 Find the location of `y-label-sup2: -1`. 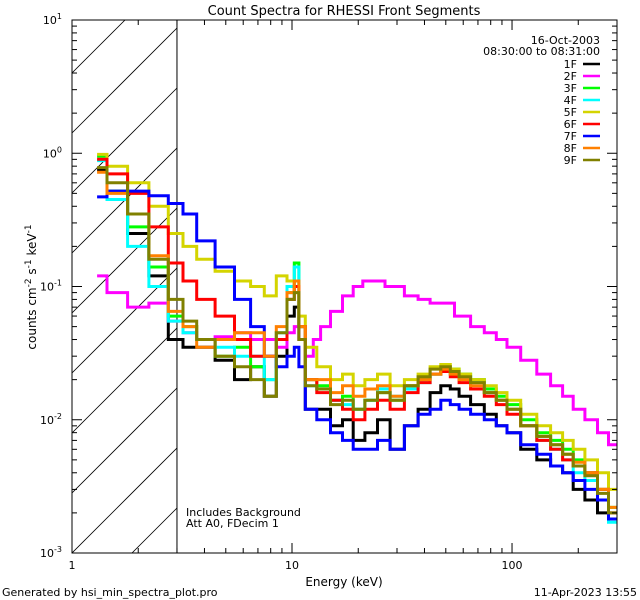

y-label-sup2: -1 is located at coordinates (29, 263).